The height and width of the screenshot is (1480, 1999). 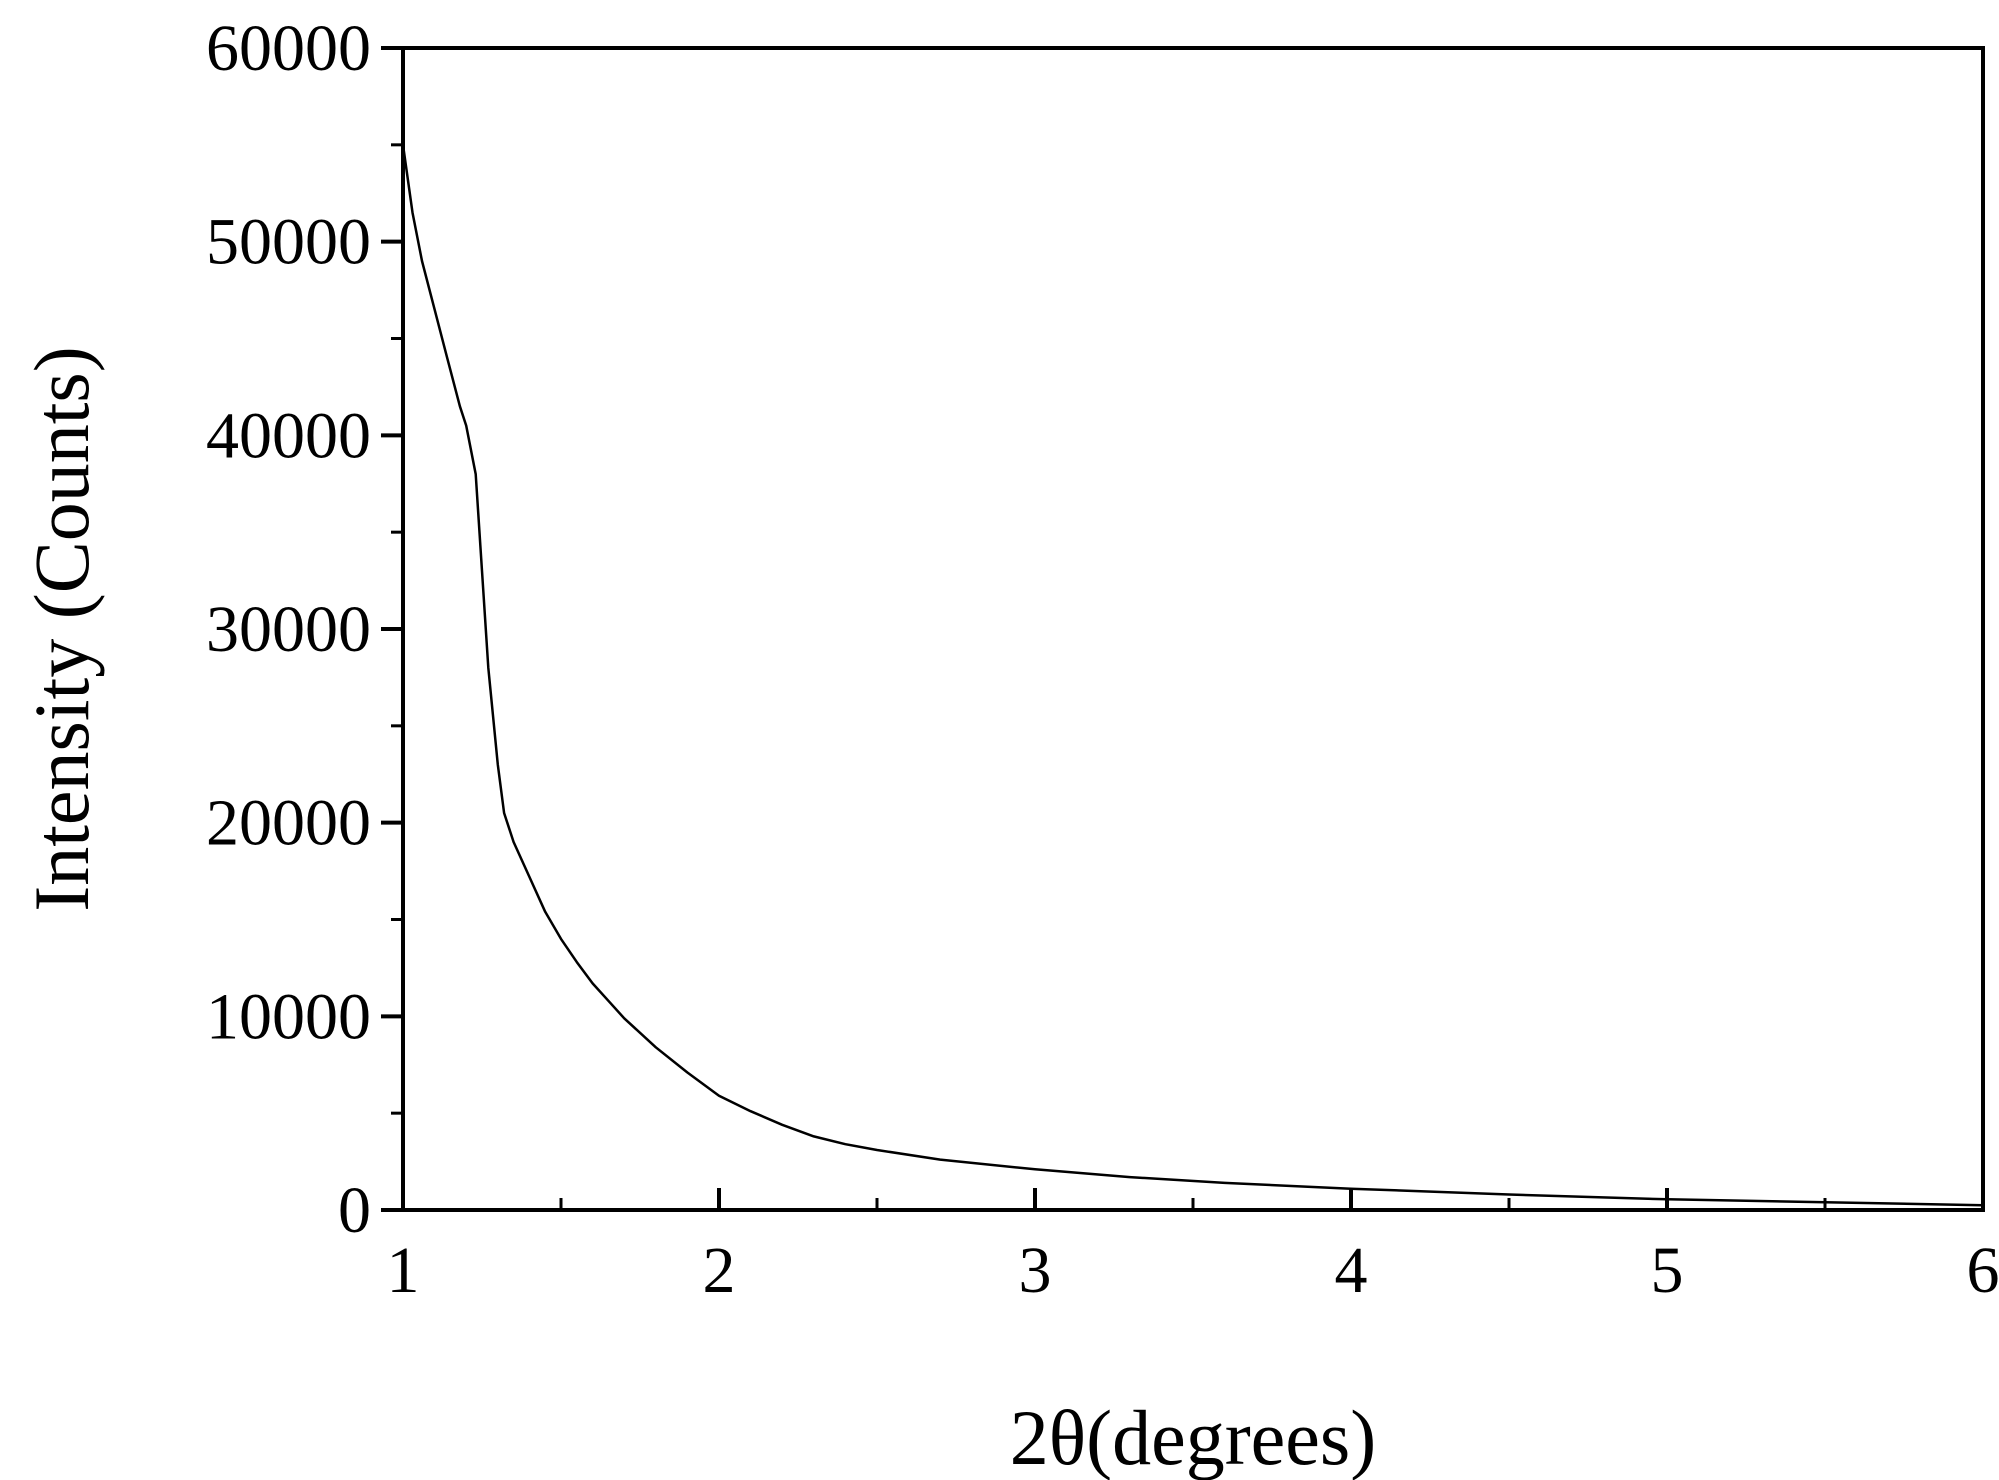 What do you see at coordinates (1193, 1437) in the screenshot?
I see `x-axis-title: 2θ(degrees)` at bounding box center [1193, 1437].